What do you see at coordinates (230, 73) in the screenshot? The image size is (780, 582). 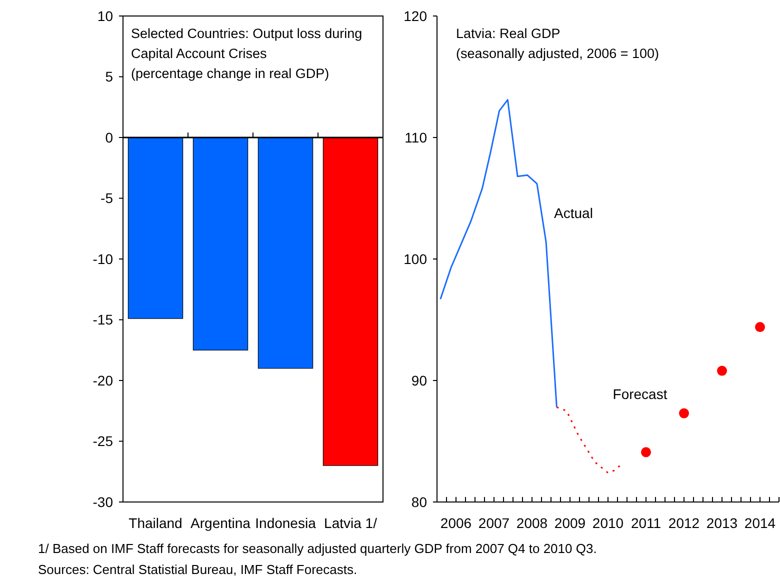 I see `text: (percentage change in real GDP)` at bounding box center [230, 73].